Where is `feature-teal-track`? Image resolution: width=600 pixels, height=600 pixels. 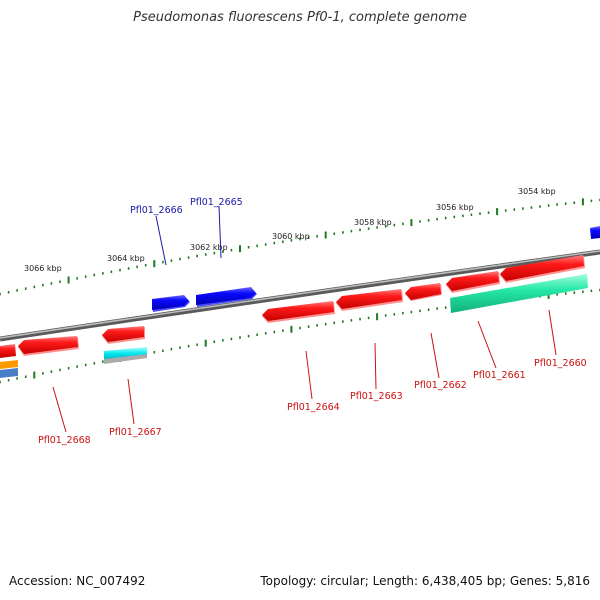 feature-teal-track is located at coordinates (519, 293).